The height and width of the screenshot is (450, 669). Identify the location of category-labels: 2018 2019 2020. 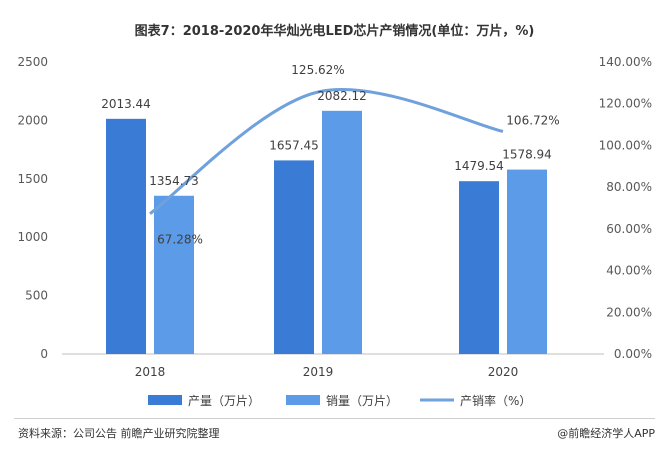
(327, 372).